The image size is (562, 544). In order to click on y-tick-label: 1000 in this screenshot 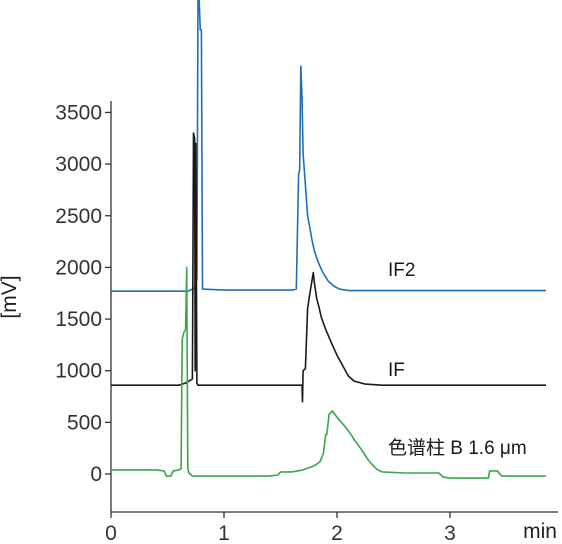, I will do `click(78, 371)`.